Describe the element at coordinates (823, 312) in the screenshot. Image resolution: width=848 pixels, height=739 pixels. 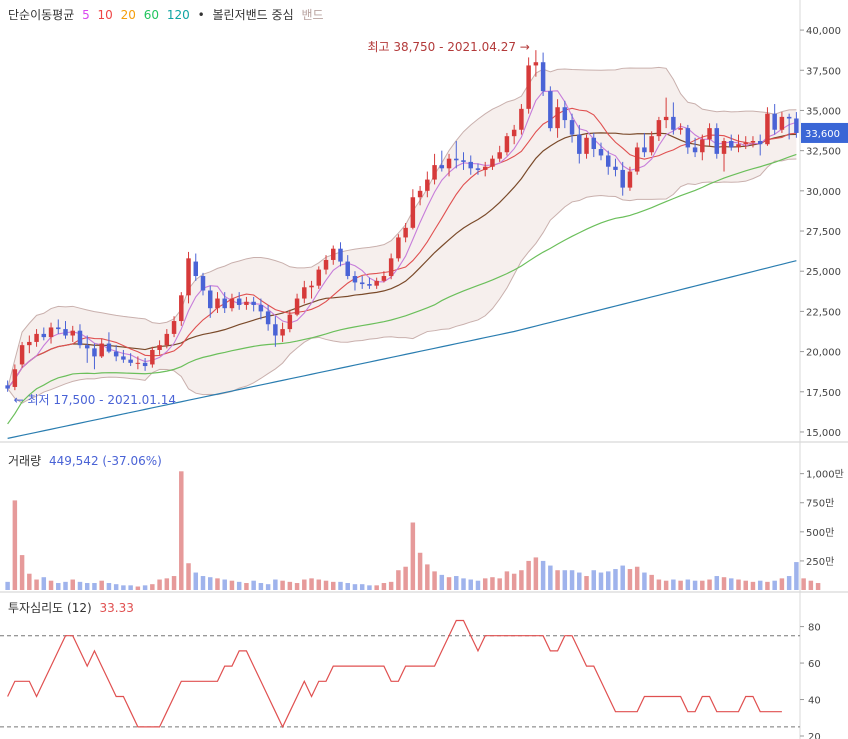
I see `price-tick-label: 22,500` at that location.